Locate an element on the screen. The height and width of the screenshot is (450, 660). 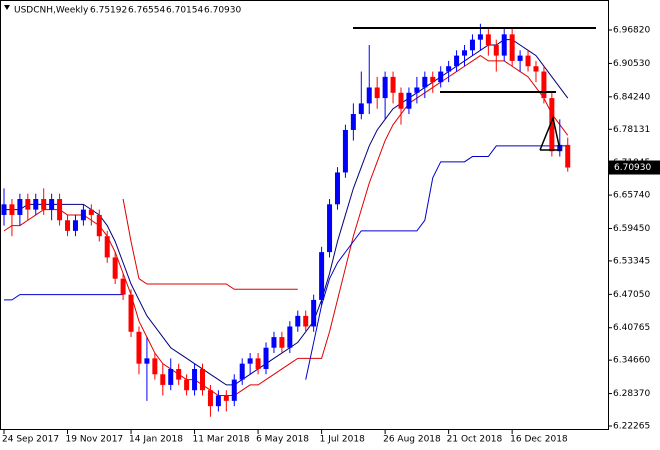
price-tag-label: 6.70930 is located at coordinates (632, 168).